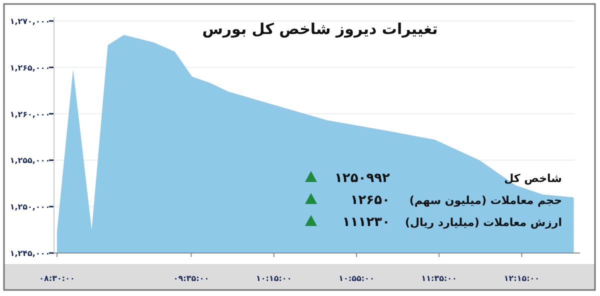 This screenshot has width=600, height=296. I want to click on y-tick-label: ۱,۲۵۵,۰۰۰, so click(30, 161).